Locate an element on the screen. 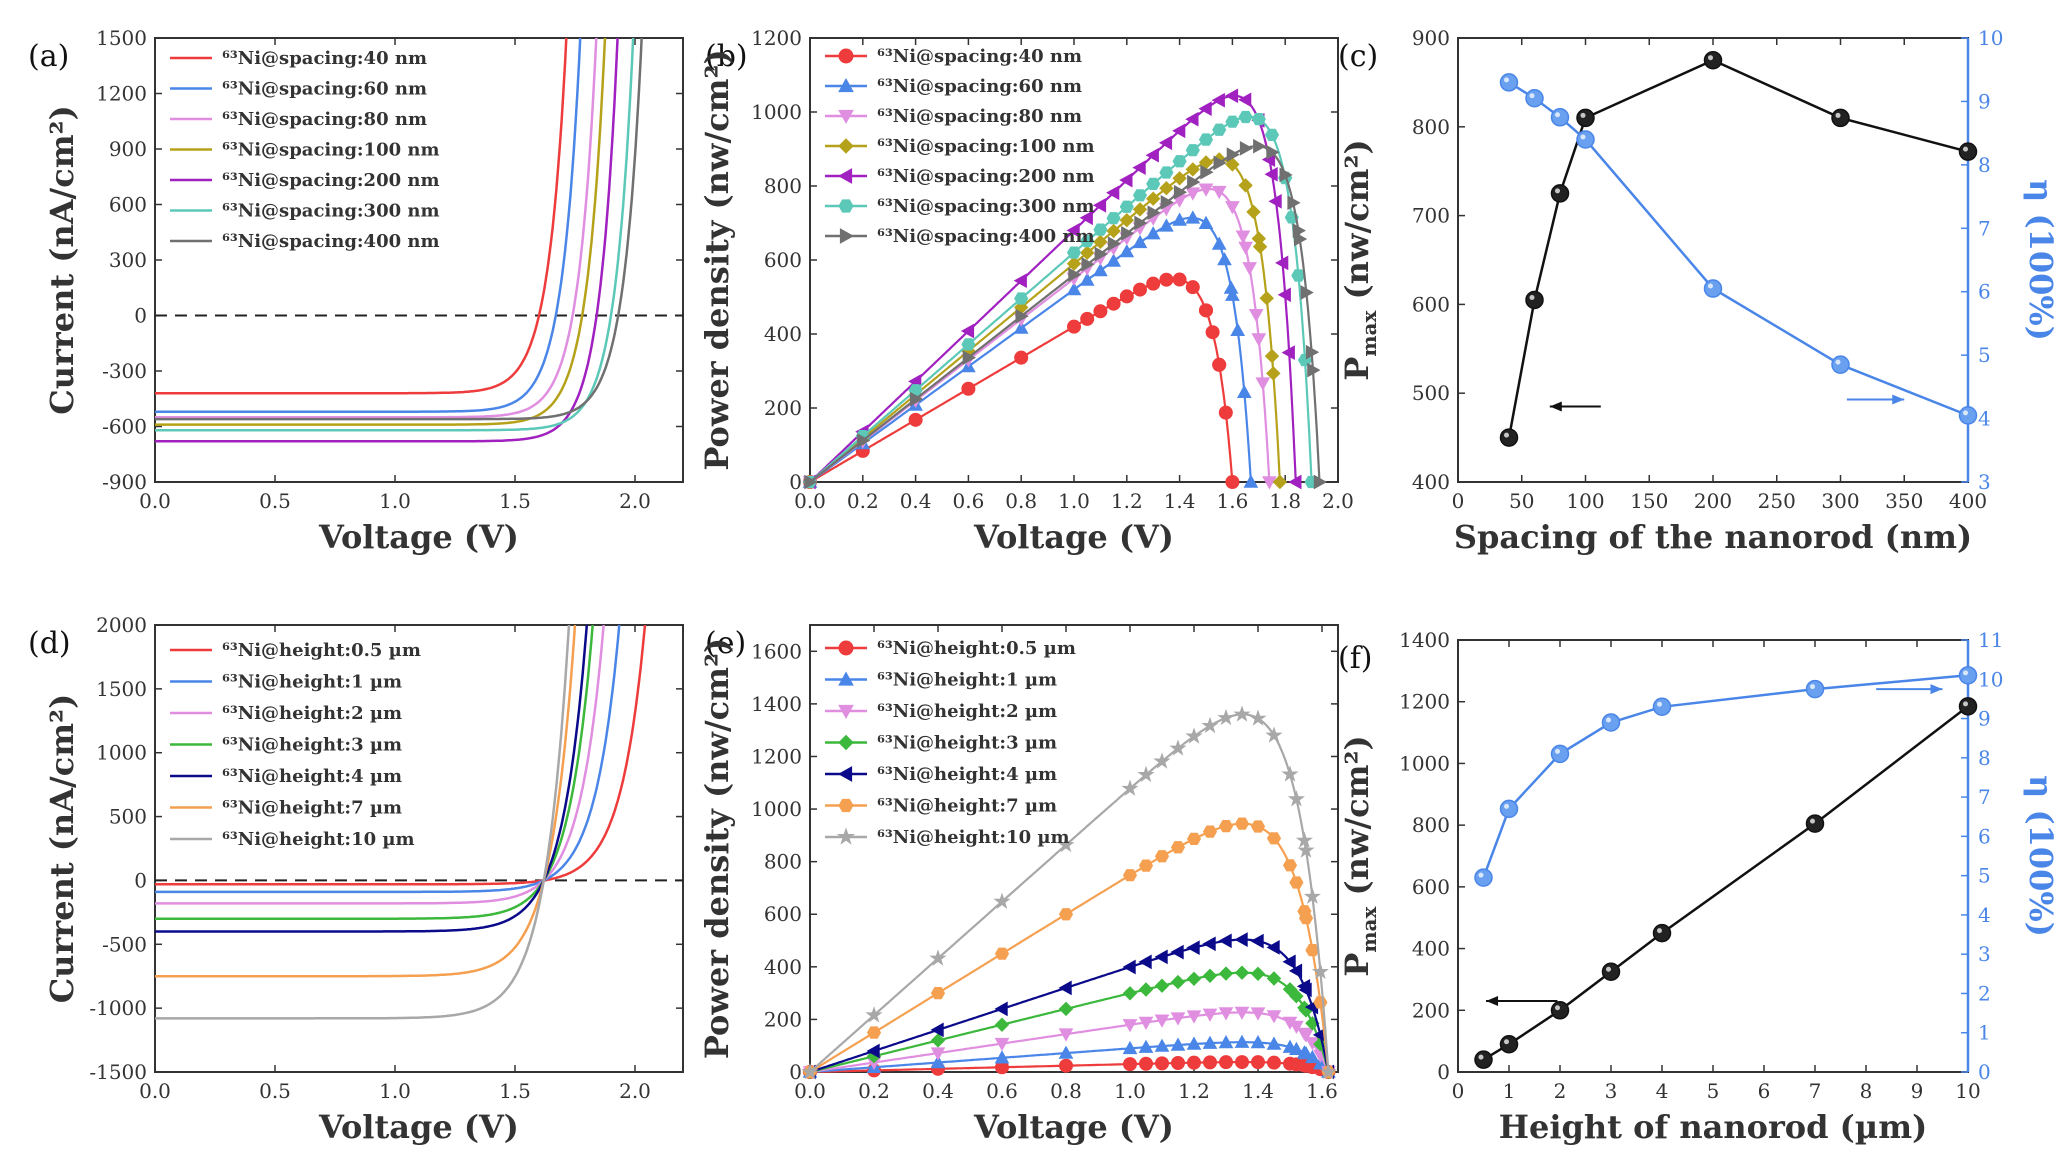 This screenshot has height=1156, width=2058. x-tick-label: 0.2 is located at coordinates (874, 1091).